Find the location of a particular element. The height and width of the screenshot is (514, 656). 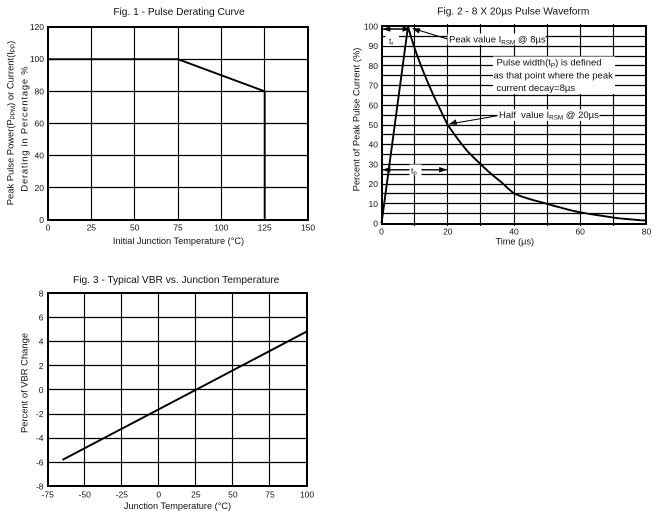

svg-text: 150 is located at coordinates (308, 228).